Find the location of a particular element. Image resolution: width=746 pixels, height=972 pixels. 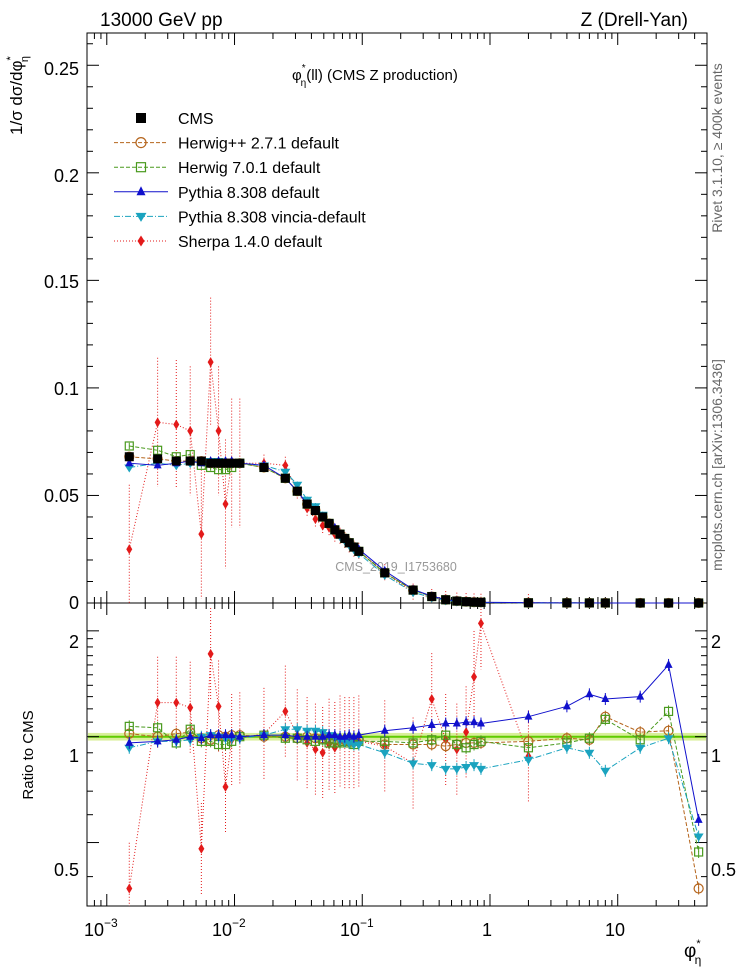

legend-entry: Sherpa 1.4.0 default is located at coordinates (218, 242).